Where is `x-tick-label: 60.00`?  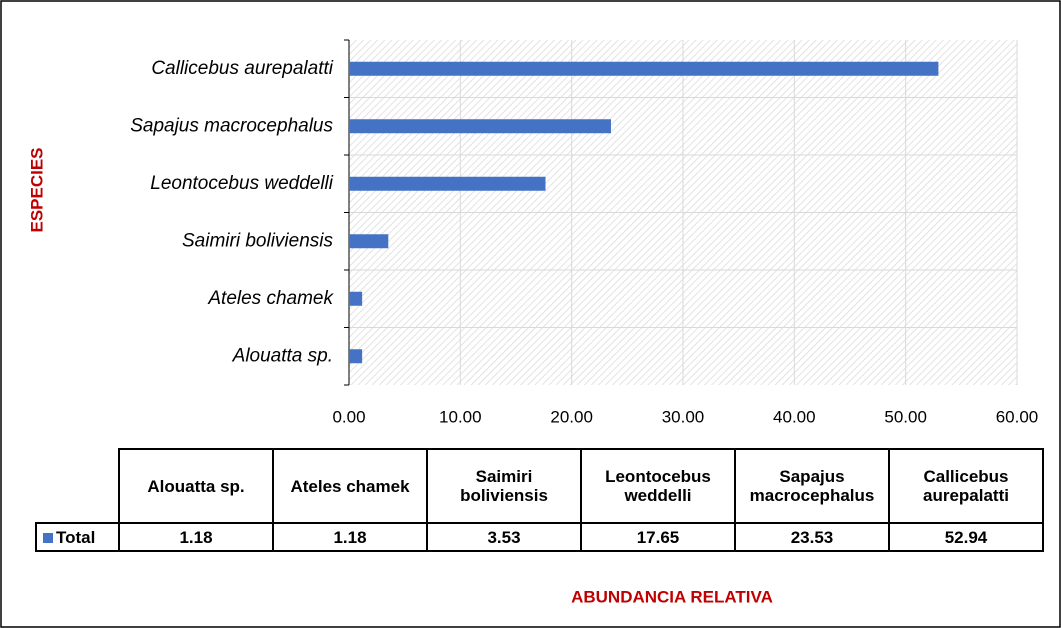 x-tick-label: 60.00 is located at coordinates (1017, 416).